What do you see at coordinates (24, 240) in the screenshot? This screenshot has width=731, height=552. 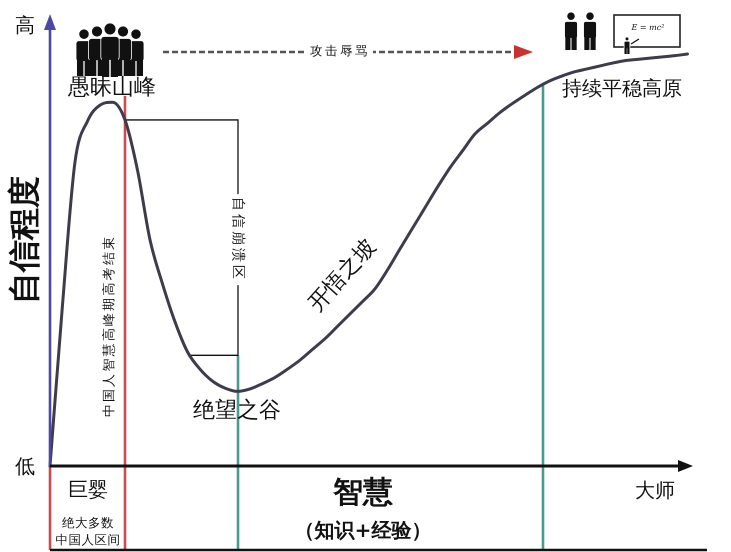 I see `y-axis-title: 自信程度` at bounding box center [24, 240].